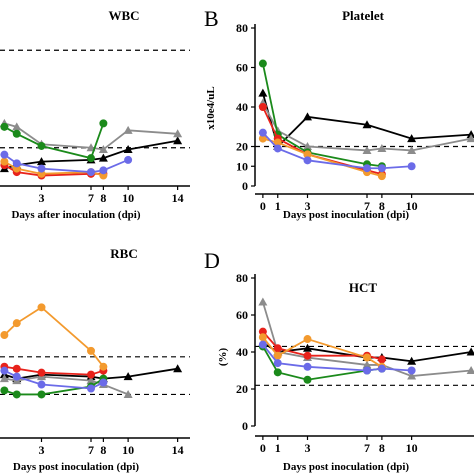 The height and width of the screenshot is (474, 474). What do you see at coordinates (242, 166) in the screenshot?
I see `y-tick-label: 10` at bounding box center [242, 166].